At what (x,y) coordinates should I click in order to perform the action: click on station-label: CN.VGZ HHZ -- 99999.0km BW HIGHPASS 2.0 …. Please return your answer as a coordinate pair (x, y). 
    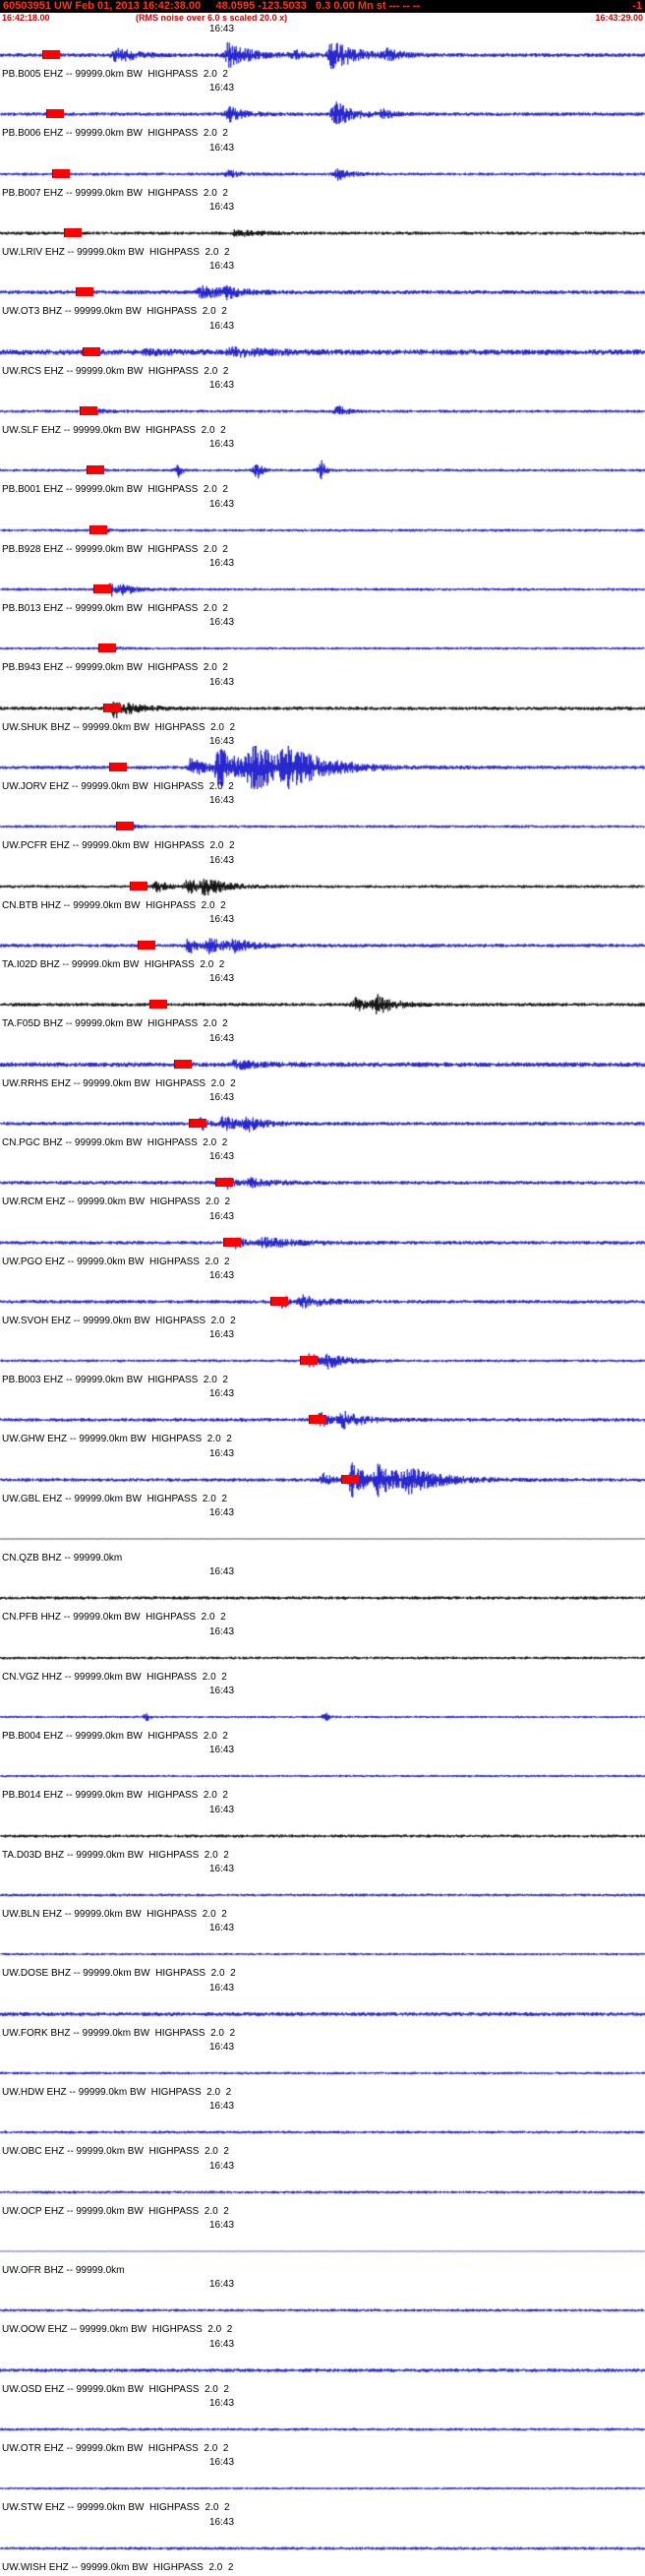
    Looking at the image, I should click on (114, 1677).